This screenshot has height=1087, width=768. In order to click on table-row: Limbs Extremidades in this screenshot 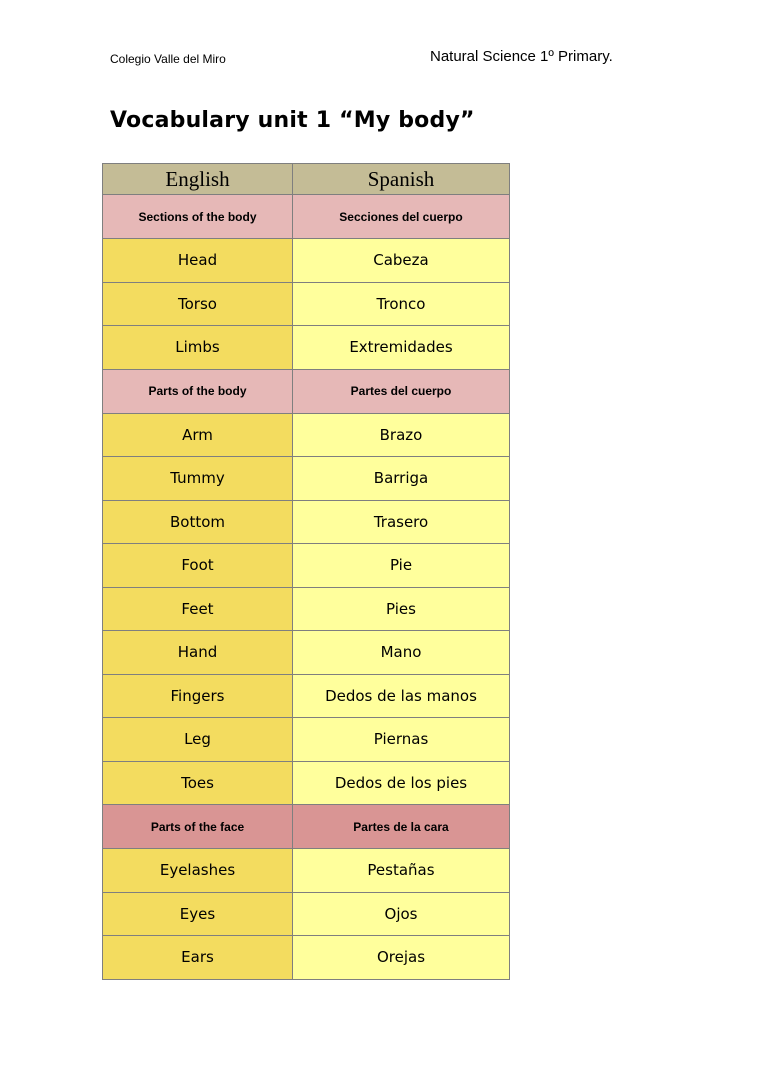, I will do `click(306, 347)`.